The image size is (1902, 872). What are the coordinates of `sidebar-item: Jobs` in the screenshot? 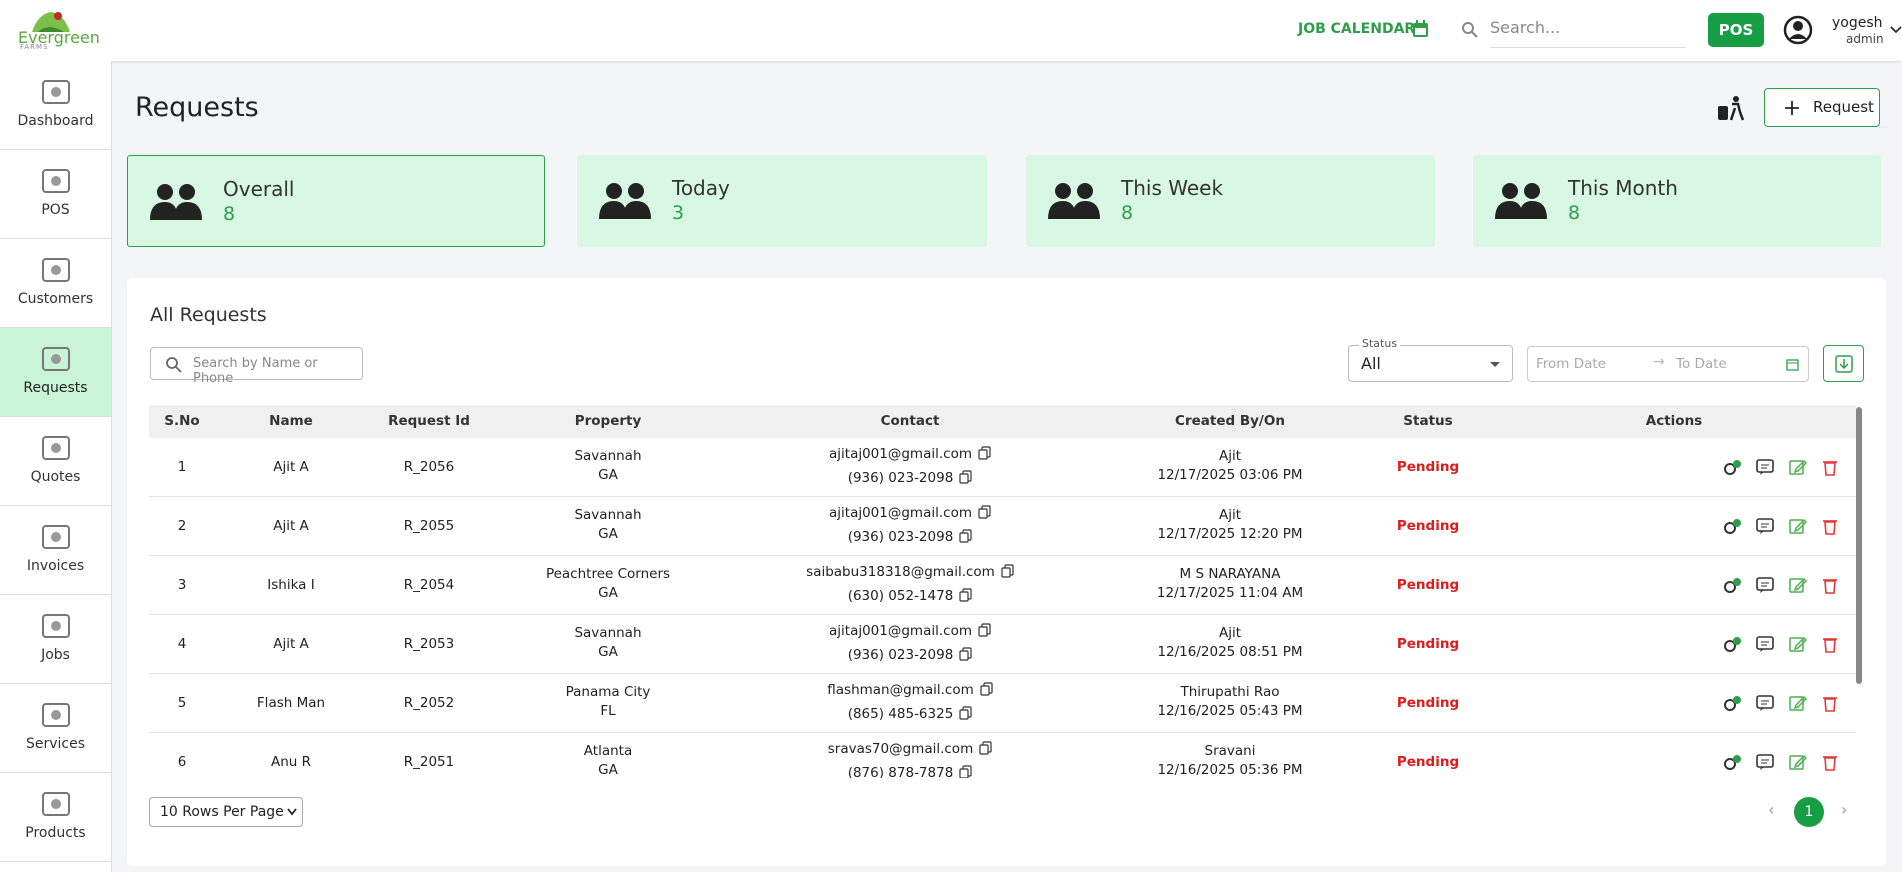 It's located at (55, 639).